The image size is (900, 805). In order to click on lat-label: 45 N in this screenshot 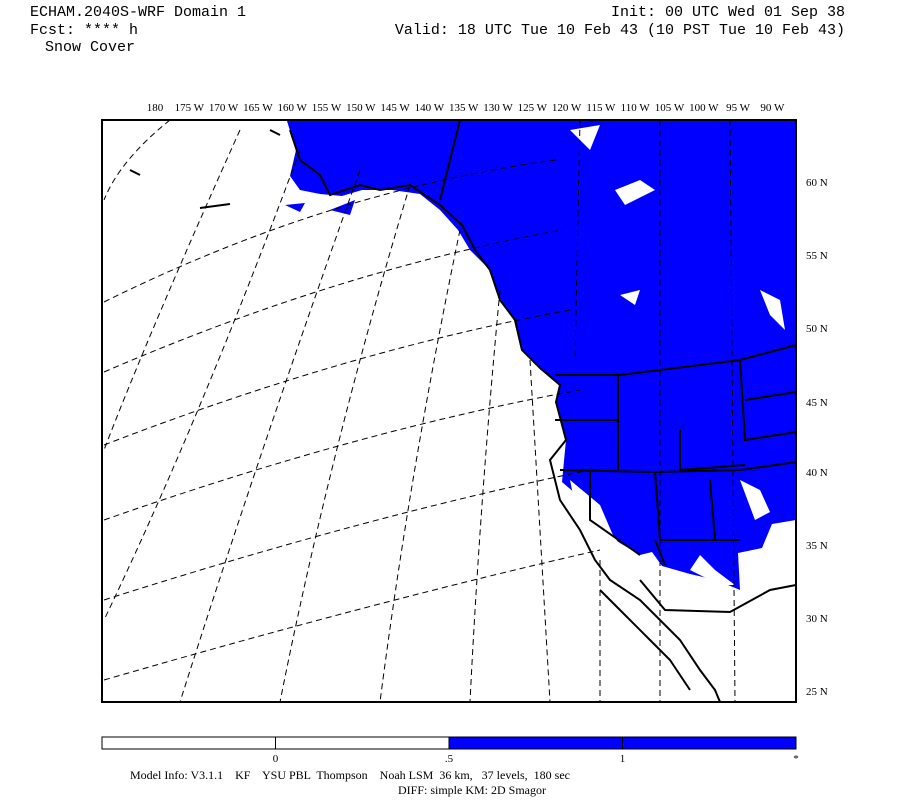, I will do `click(817, 403)`.